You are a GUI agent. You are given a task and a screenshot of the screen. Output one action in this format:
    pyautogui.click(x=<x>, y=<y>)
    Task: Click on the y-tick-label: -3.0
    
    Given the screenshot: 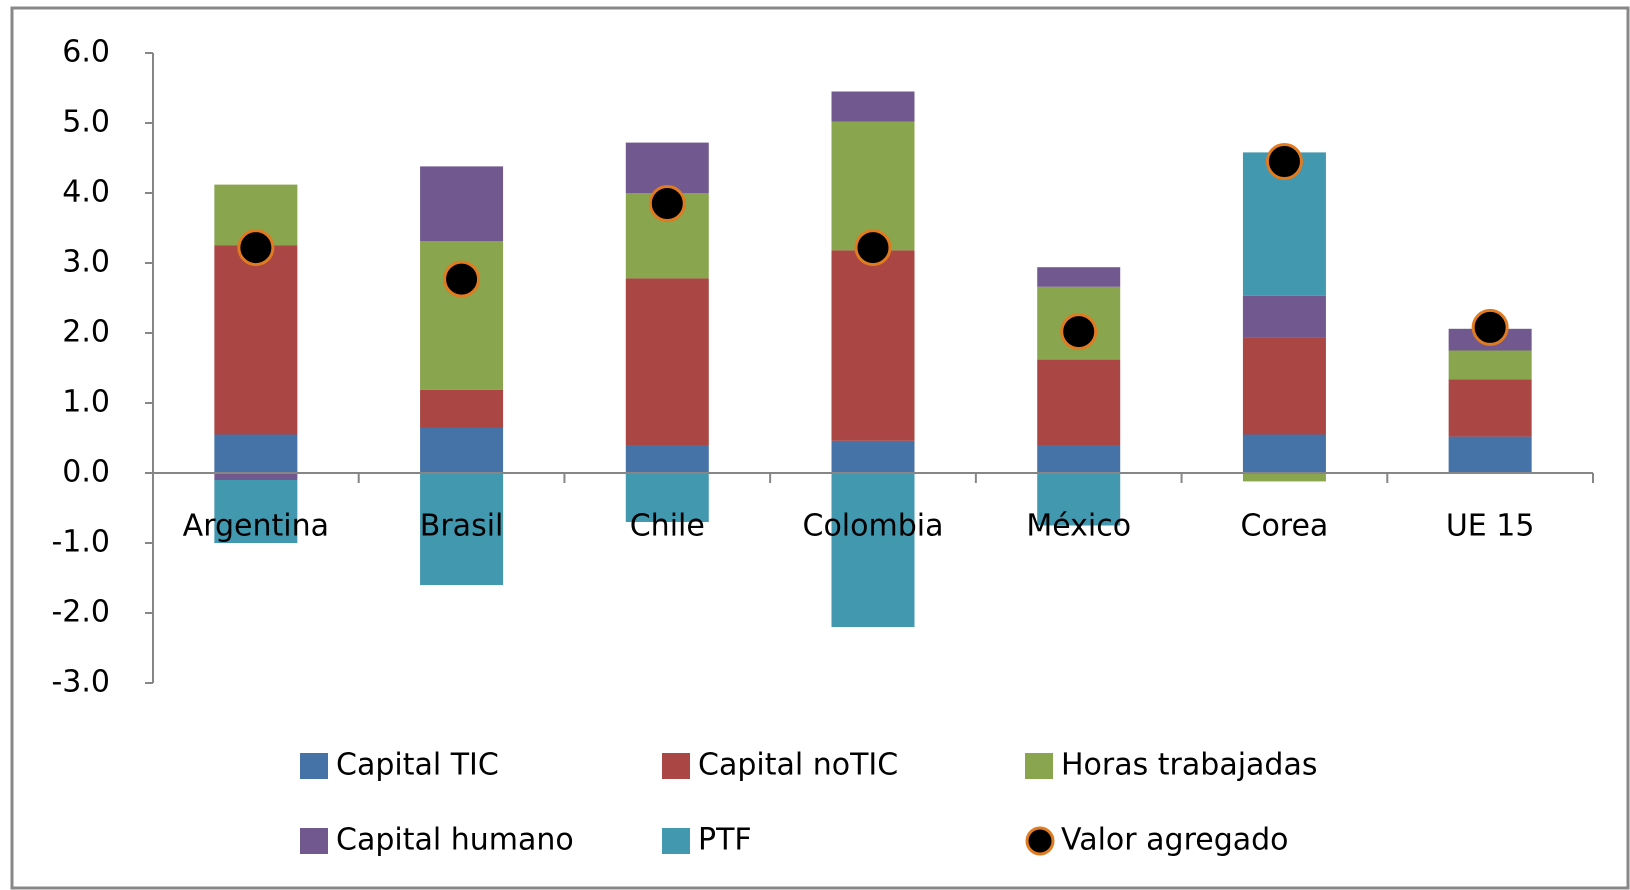 What is the action you would take?
    pyautogui.click(x=80, y=682)
    